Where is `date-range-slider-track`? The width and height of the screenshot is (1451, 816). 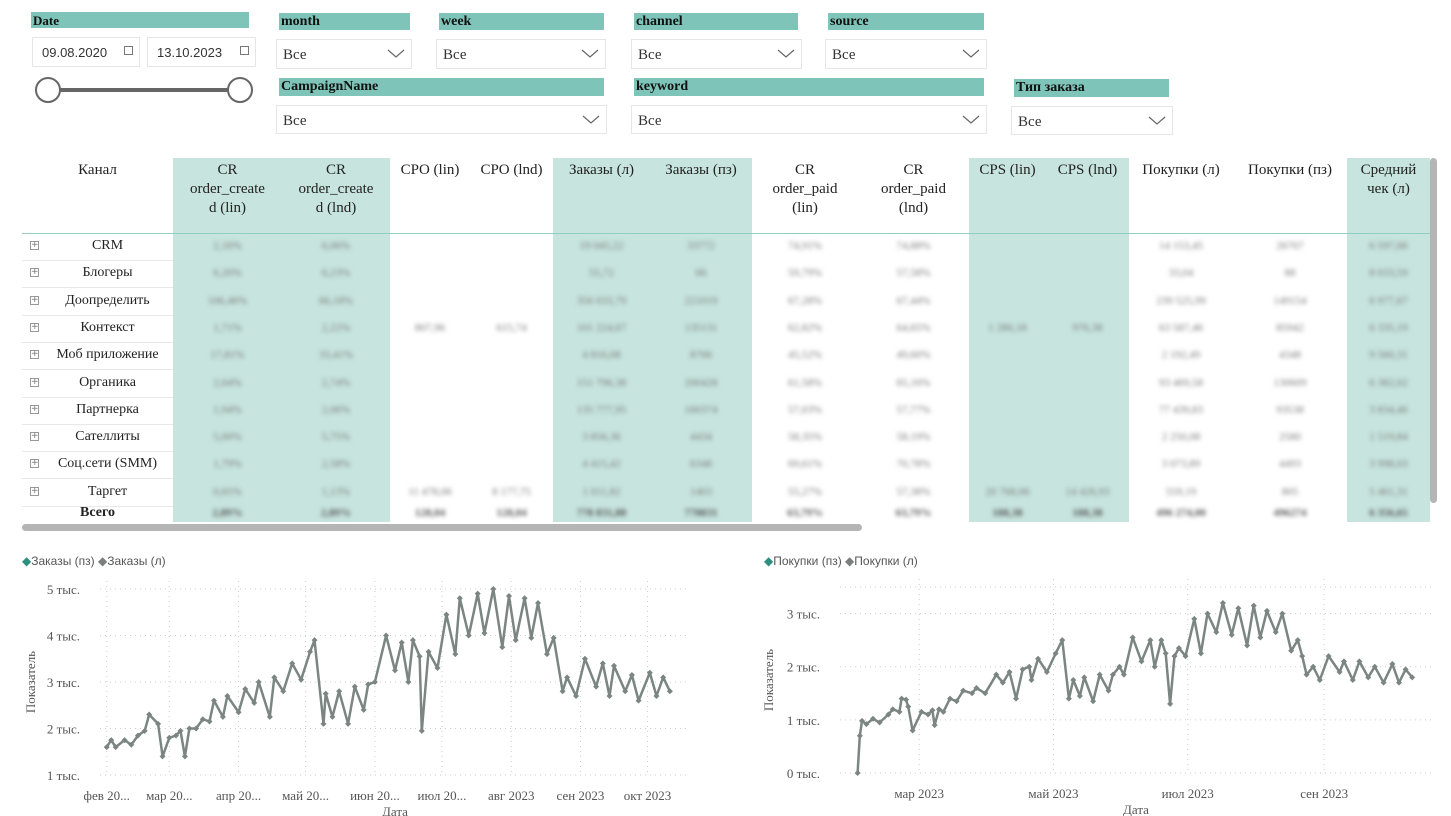 date-range-slider-track is located at coordinates (144, 90).